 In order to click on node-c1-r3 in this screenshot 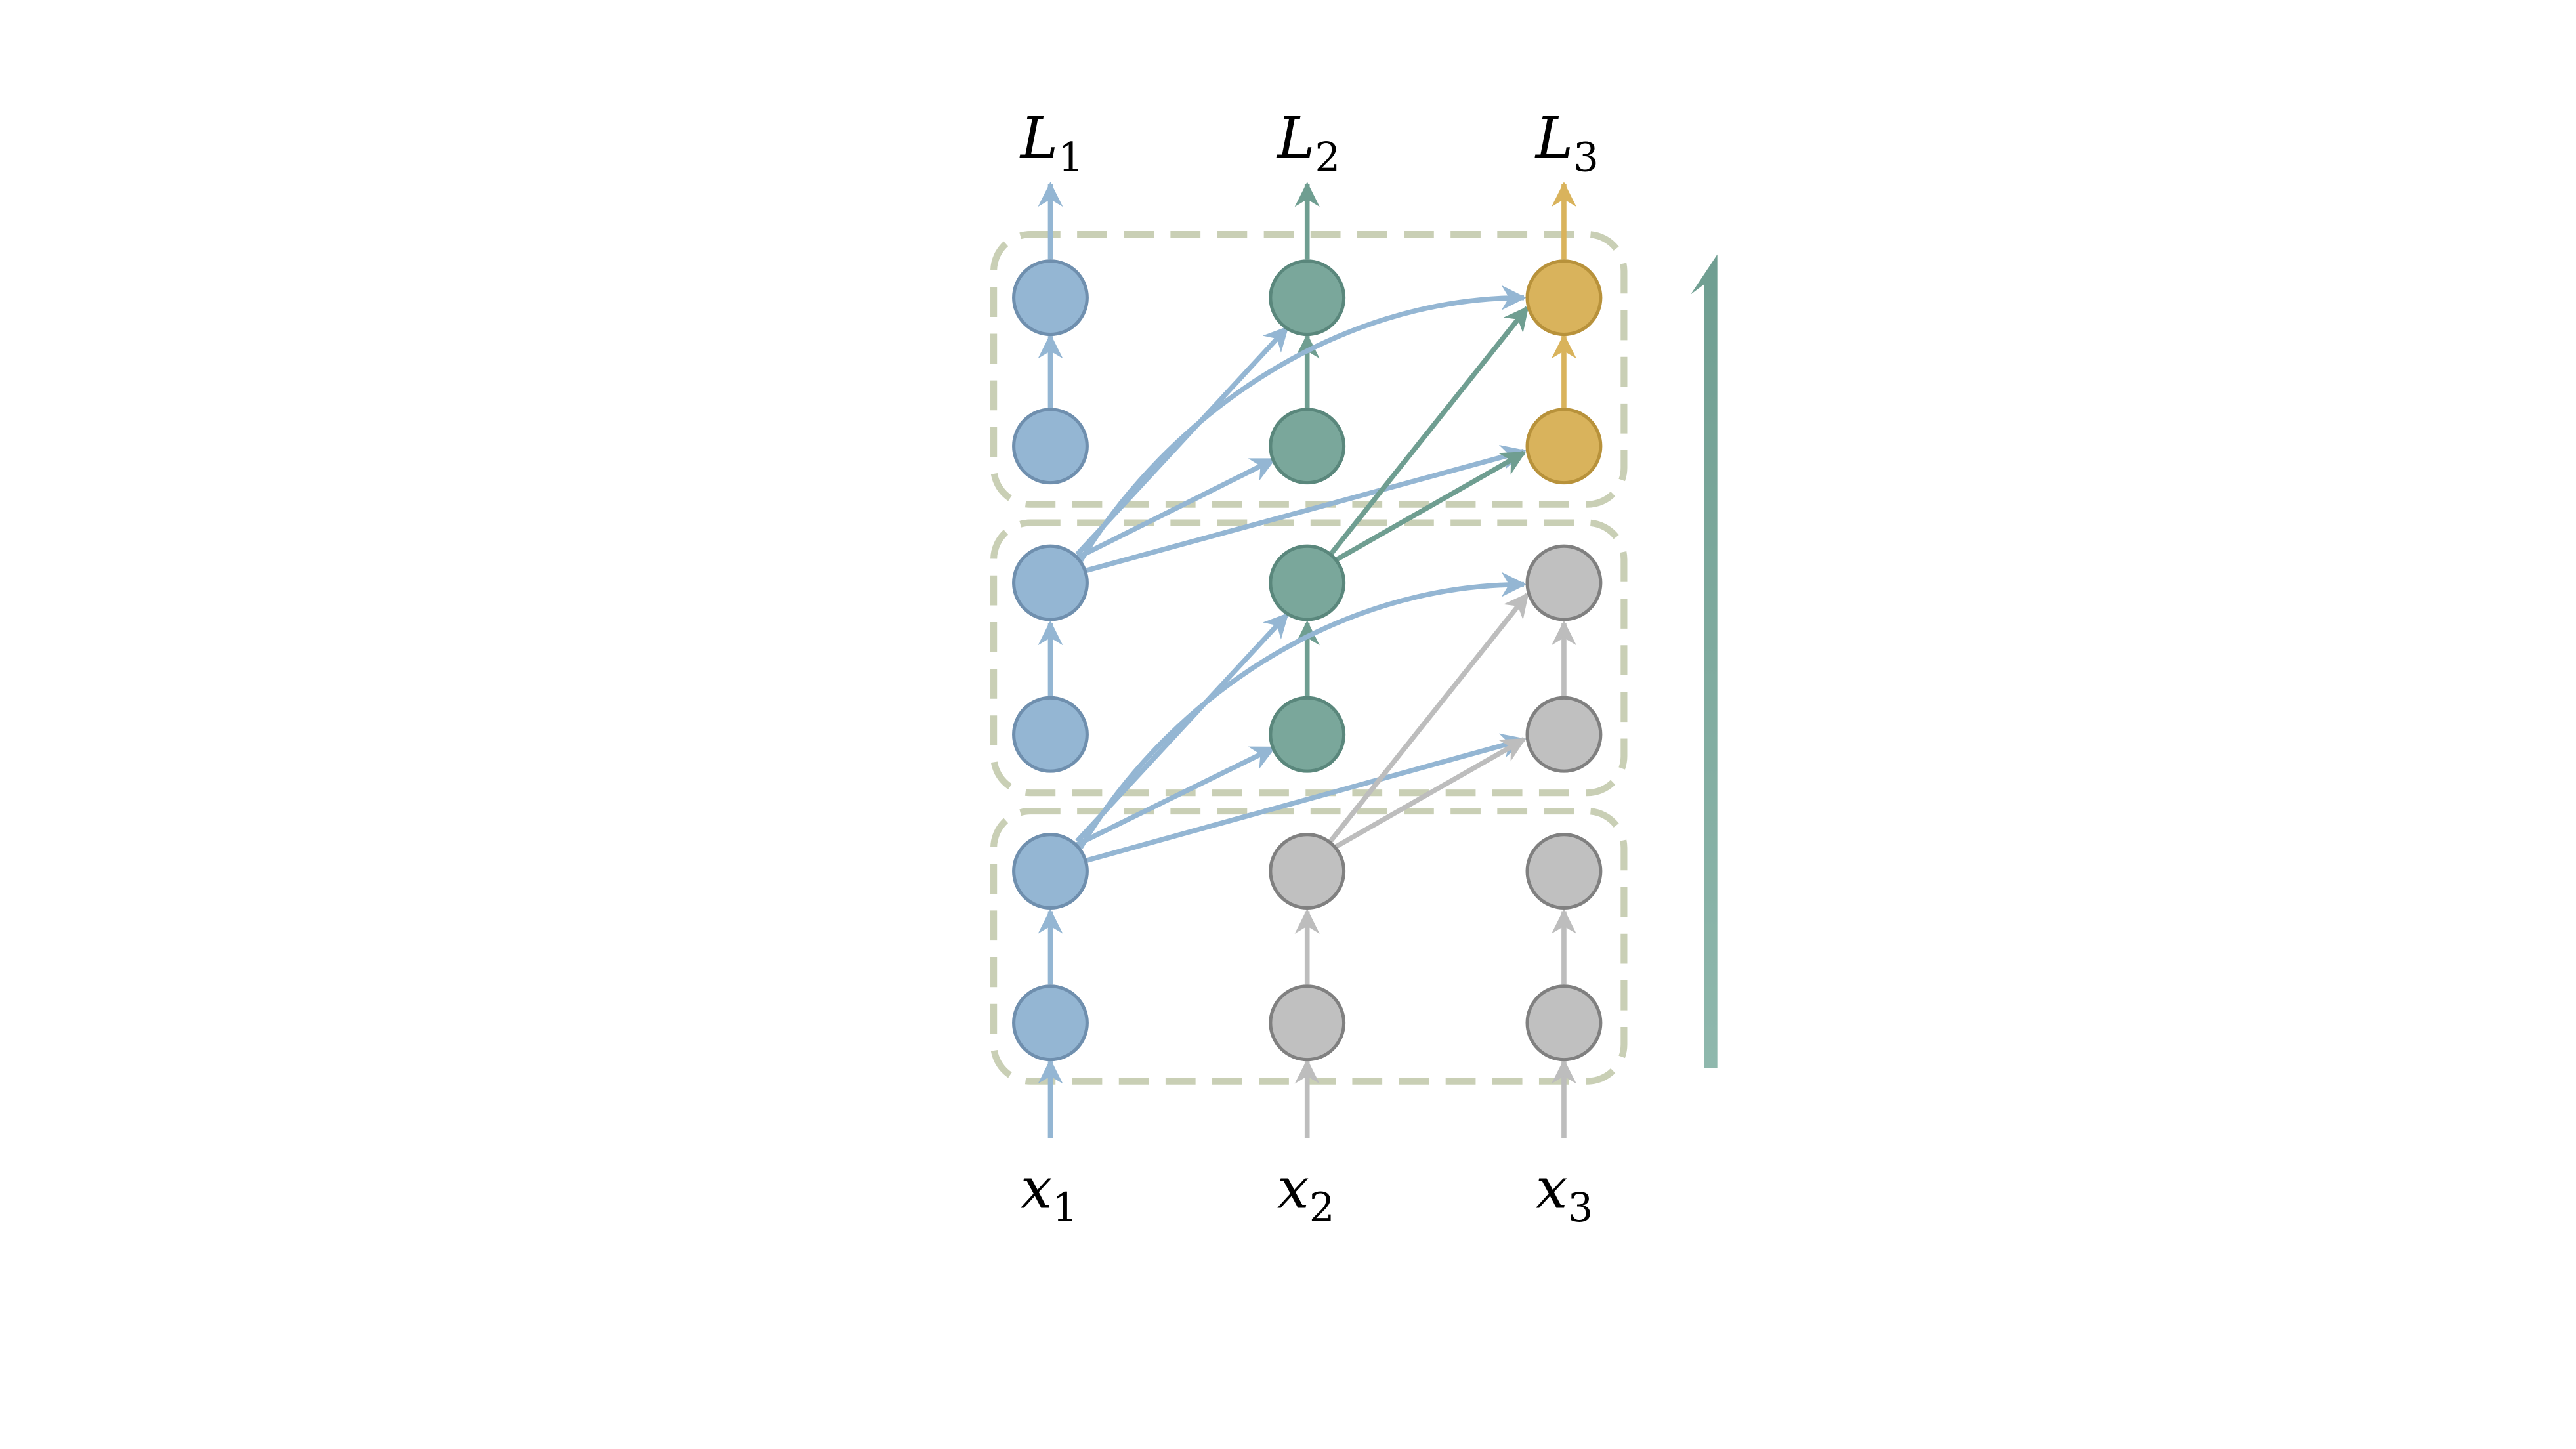, I will do `click(1050, 734)`.